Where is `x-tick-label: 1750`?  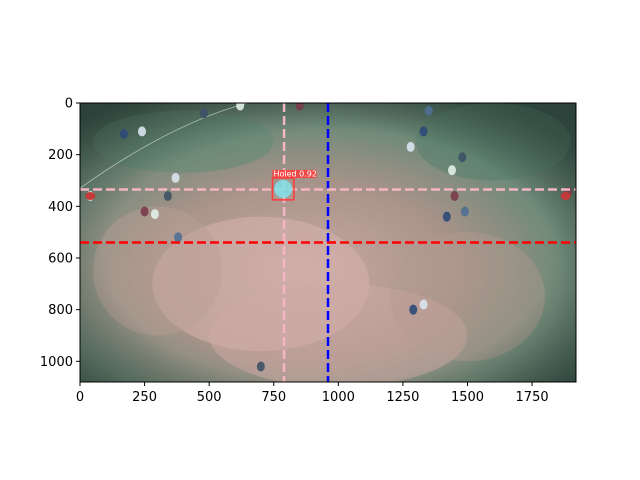
x-tick-label: 1750 is located at coordinates (532, 397).